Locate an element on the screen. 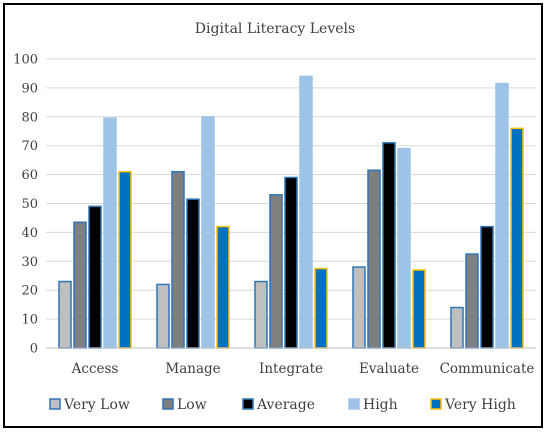  y-tick-label: 100 is located at coordinates (25, 60).